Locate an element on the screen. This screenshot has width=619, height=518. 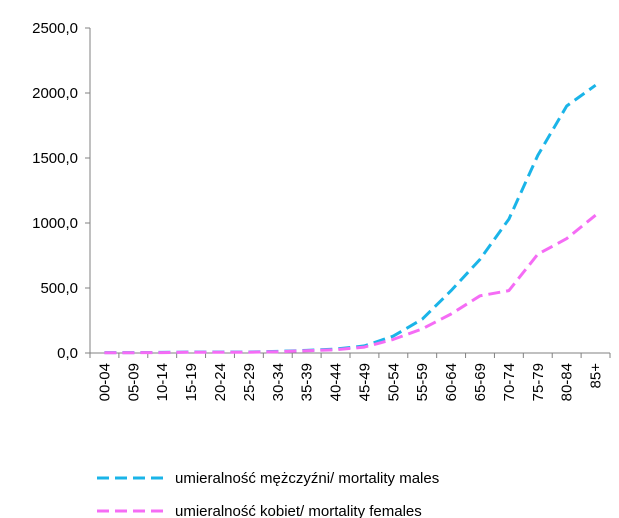
x-tick-label: 85+ is located at coordinates (596, 376).